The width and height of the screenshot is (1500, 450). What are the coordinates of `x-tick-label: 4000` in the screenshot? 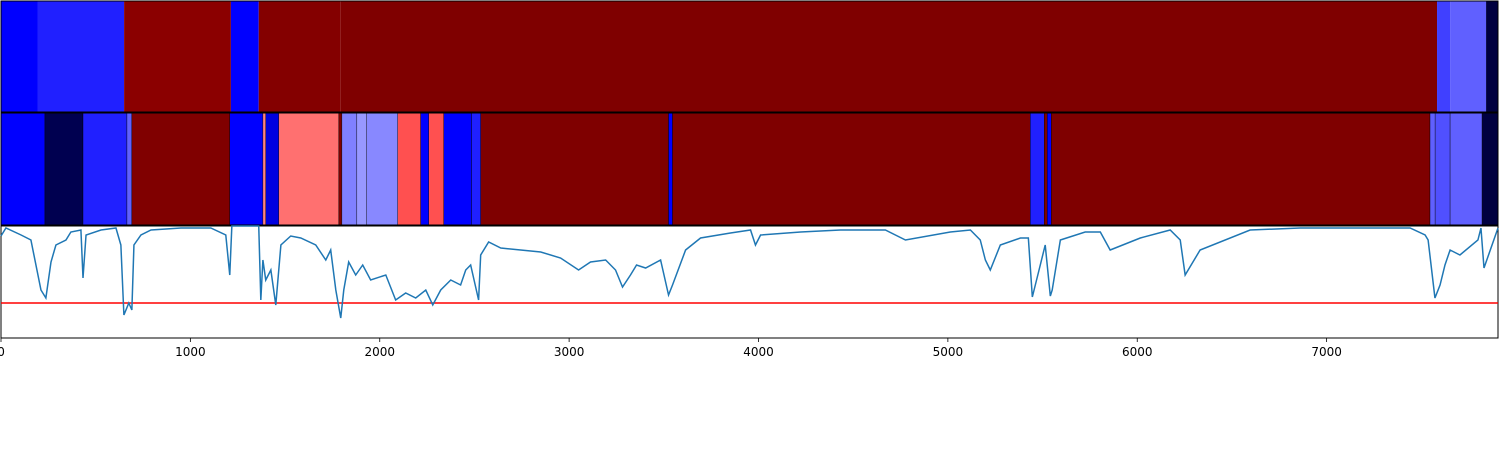 It's located at (758, 352).